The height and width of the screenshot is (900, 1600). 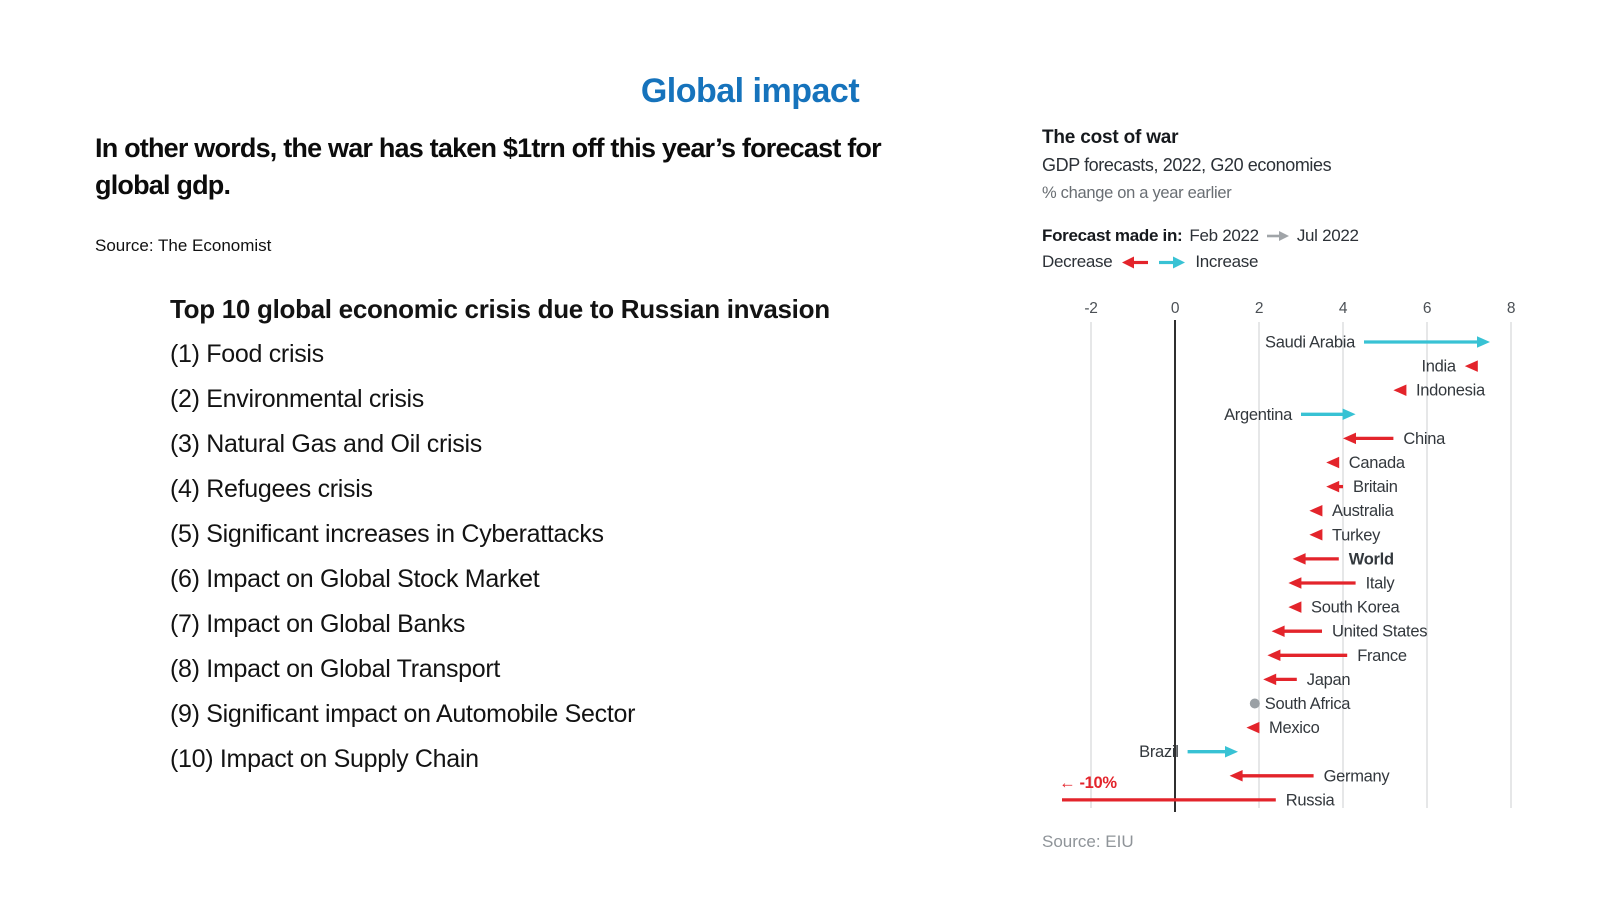 I want to click on row-india-arrow-head, so click(x=1471, y=366).